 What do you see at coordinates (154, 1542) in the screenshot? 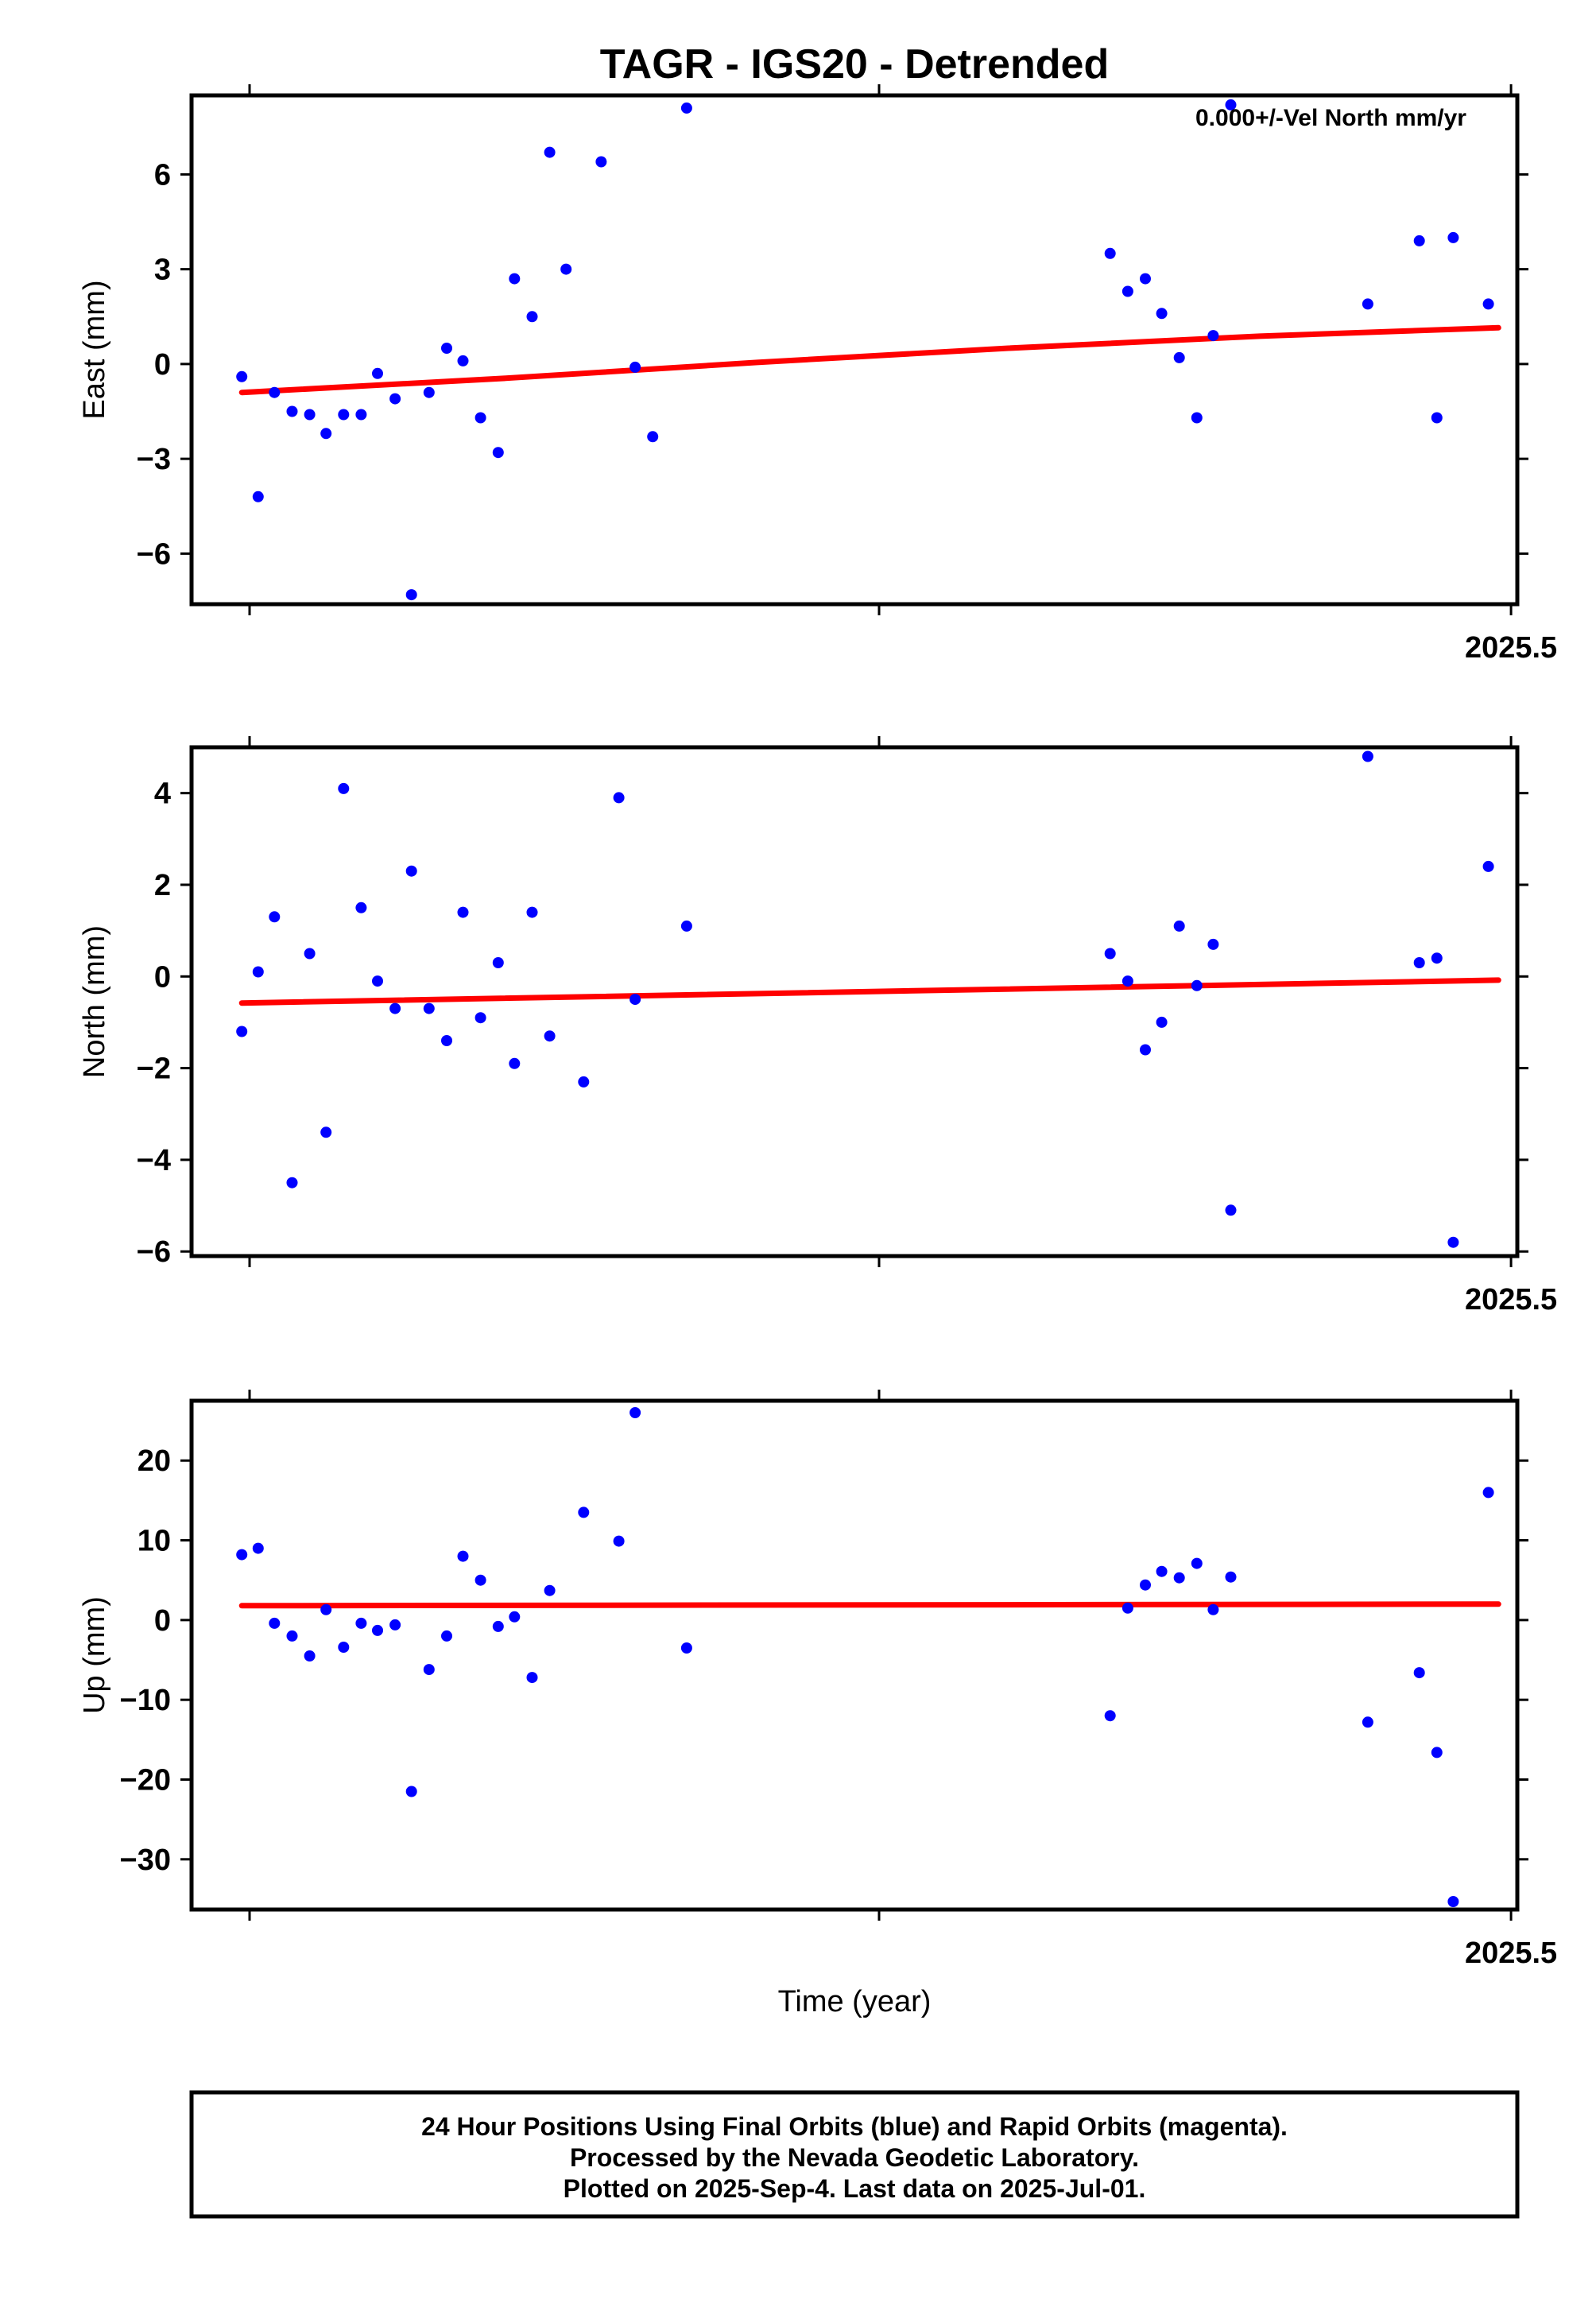
I see `y-tick-label: 10` at bounding box center [154, 1542].